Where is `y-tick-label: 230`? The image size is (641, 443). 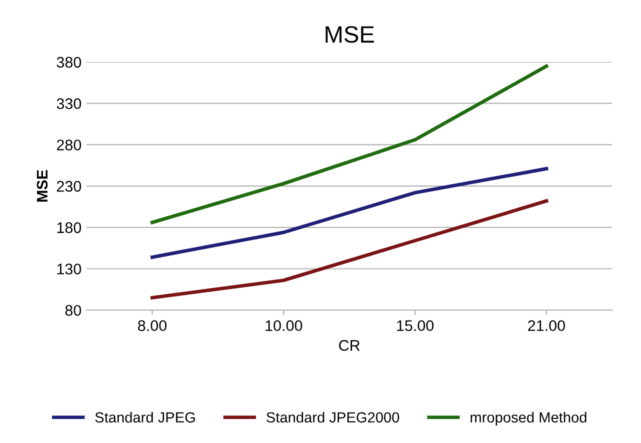 y-tick-label: 230 is located at coordinates (69, 186).